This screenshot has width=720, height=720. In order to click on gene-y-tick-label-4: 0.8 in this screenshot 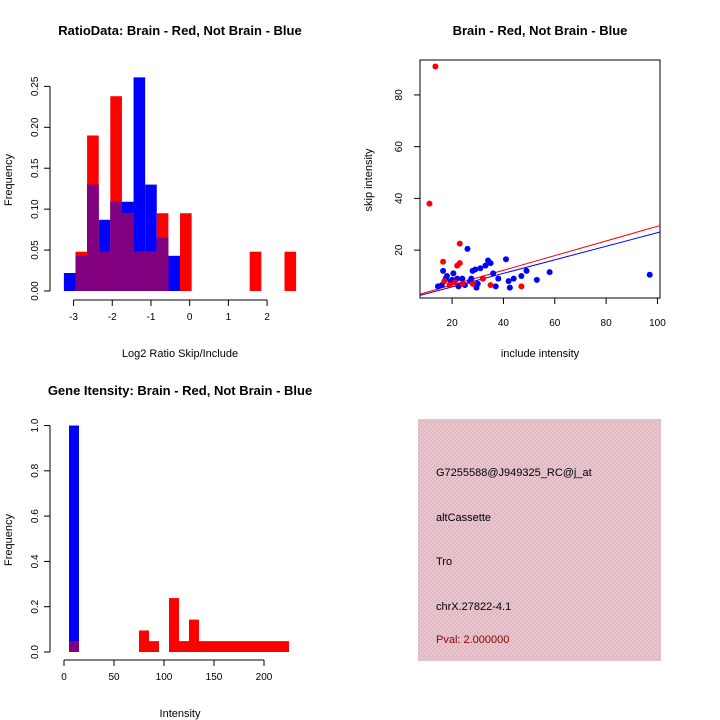, I will do `click(35, 470)`.